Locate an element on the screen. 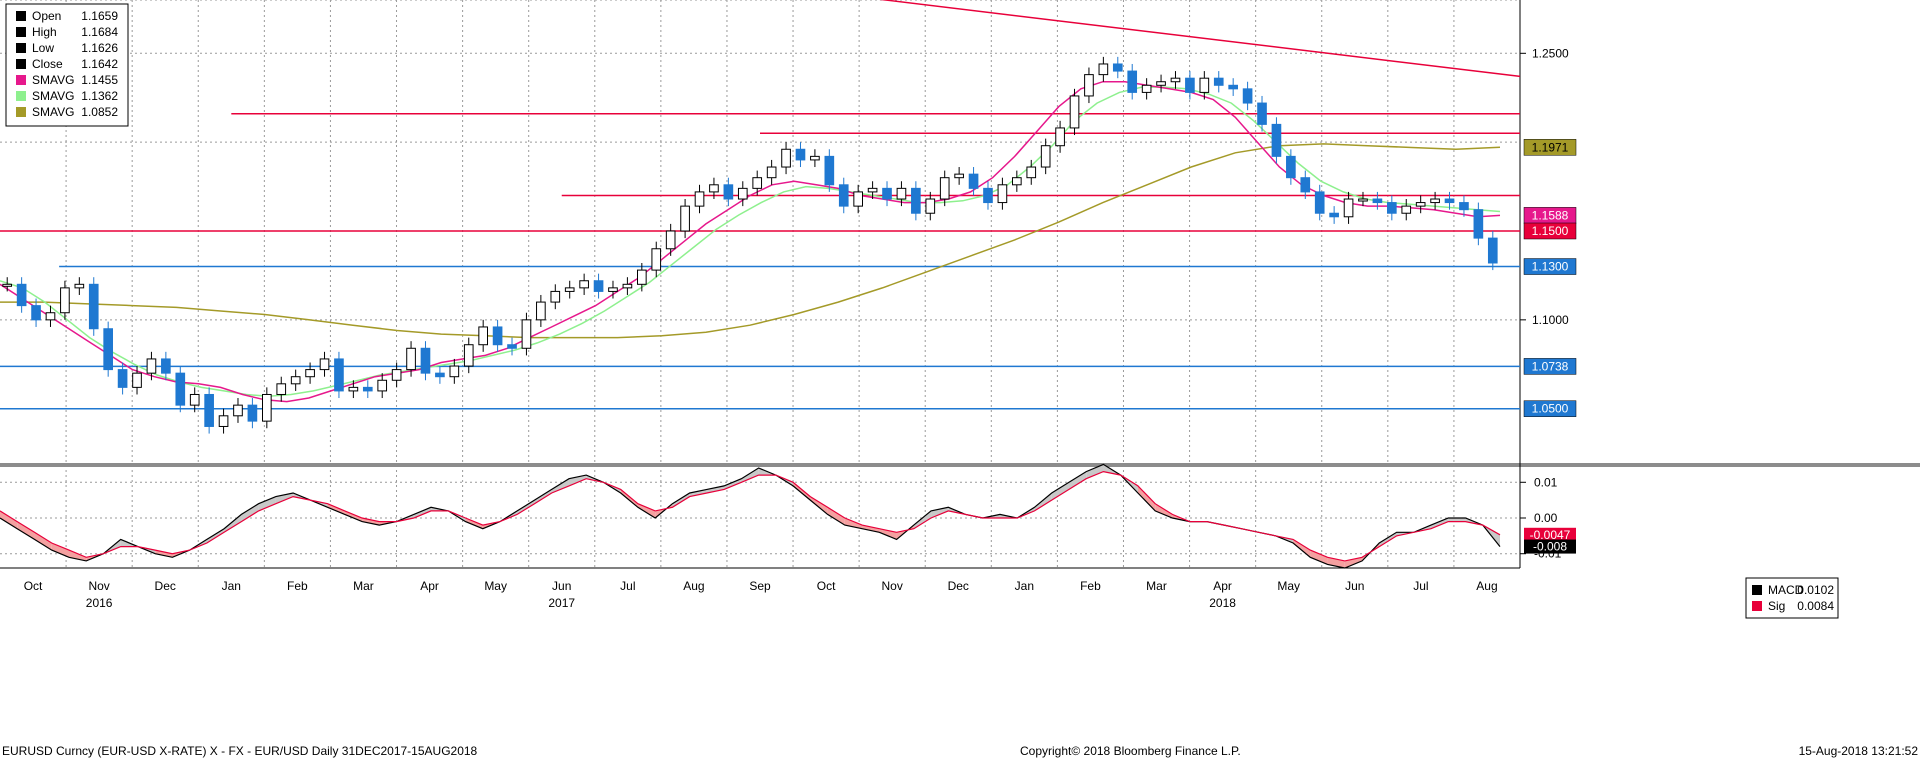 This screenshot has height=761, width=1920. month-label: Jun is located at coordinates (561, 586).